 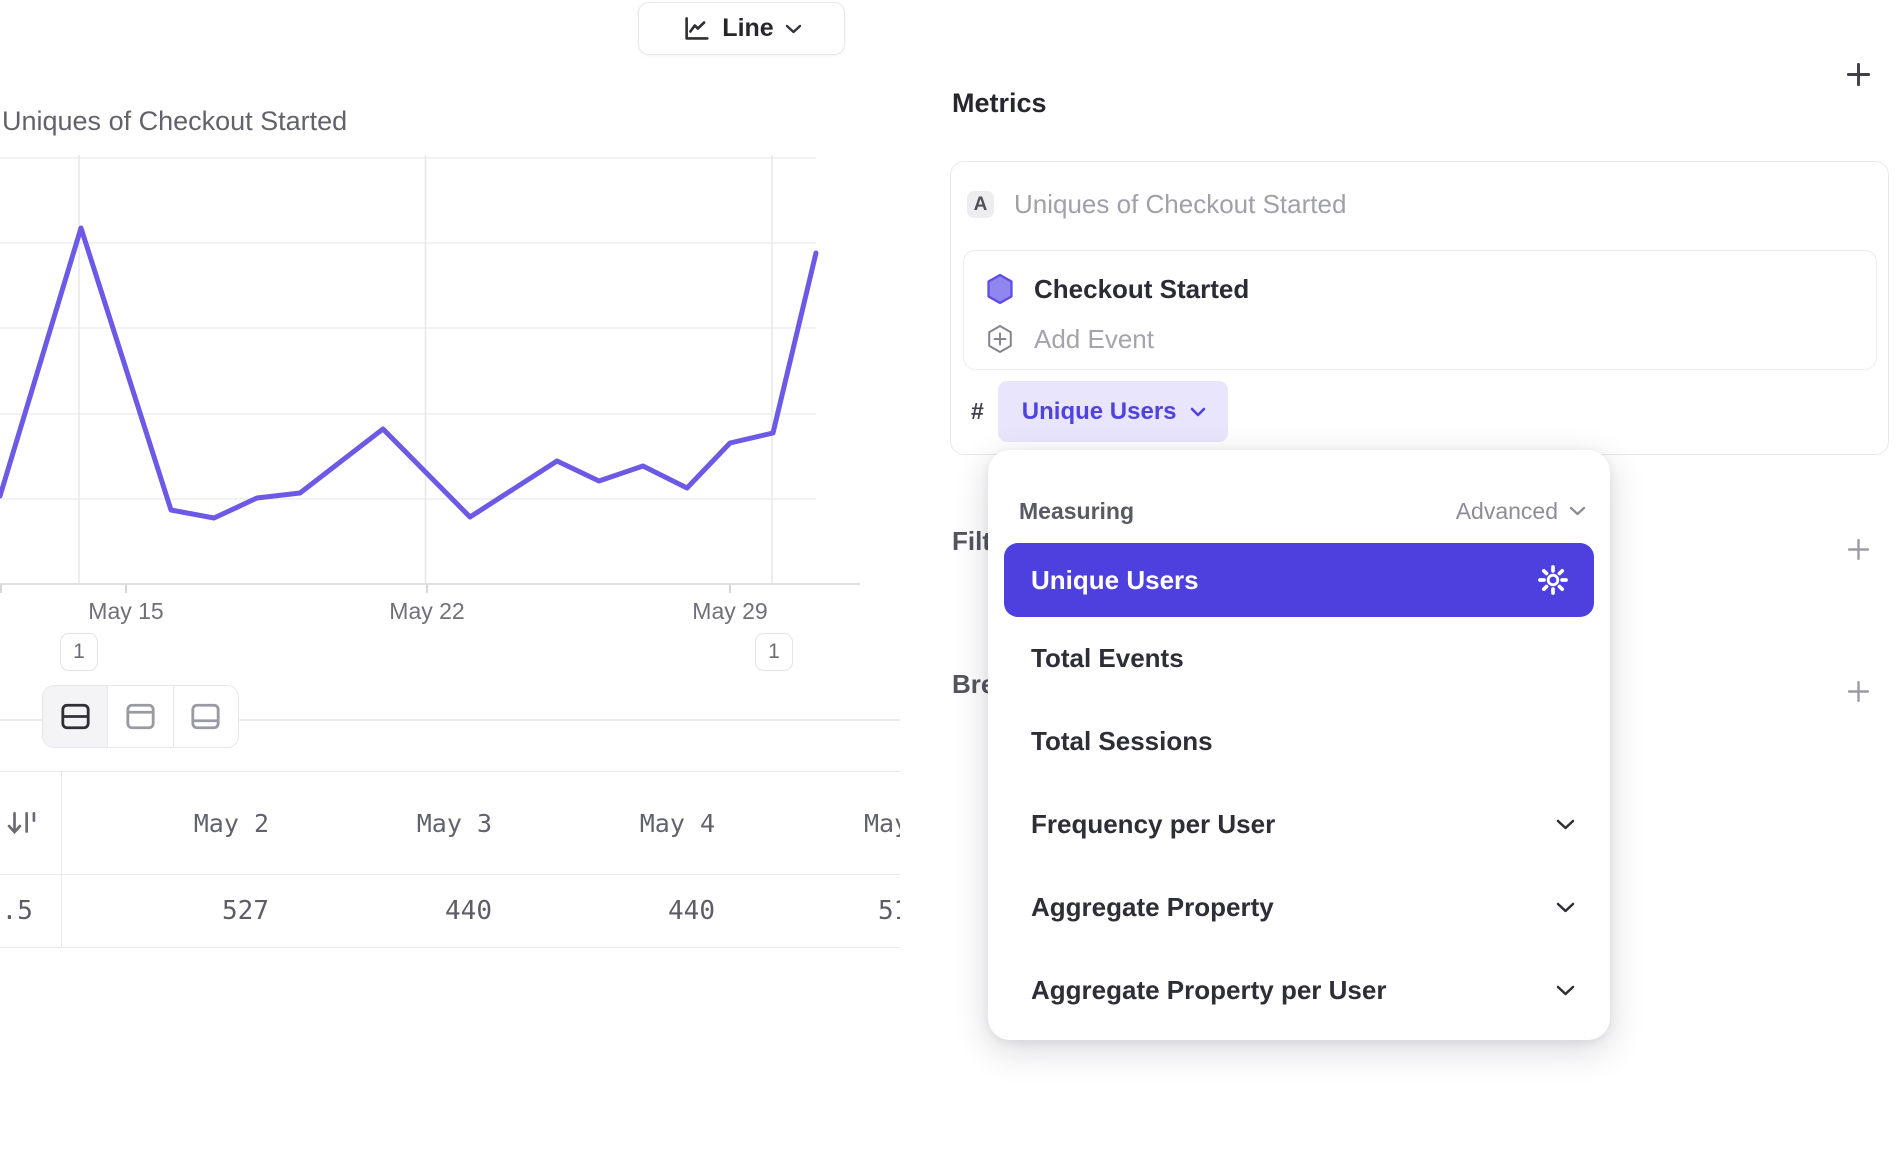 What do you see at coordinates (1077, 510) in the screenshot?
I see `measuring-label: Measuring` at bounding box center [1077, 510].